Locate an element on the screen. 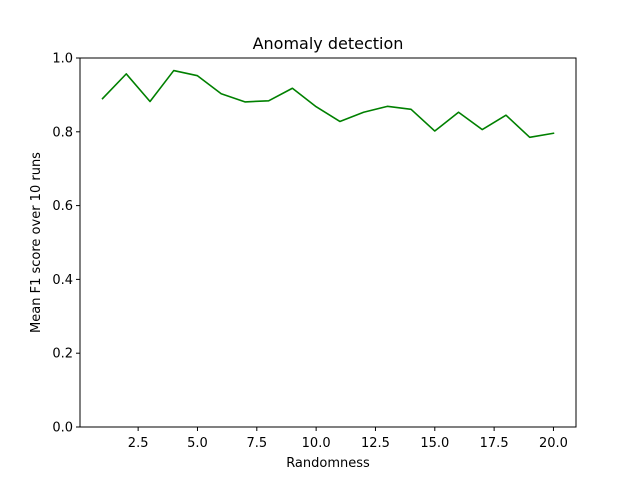  x-tick-label: 7.5 is located at coordinates (256, 443).